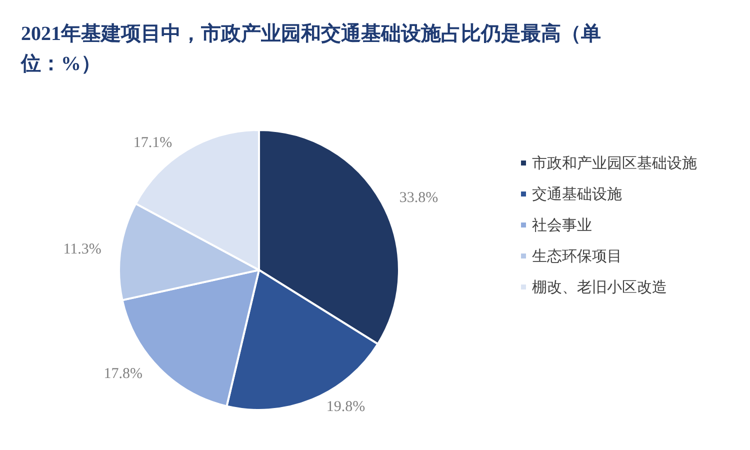  I want to click on legend-label: 生态环保项目, so click(577, 256).